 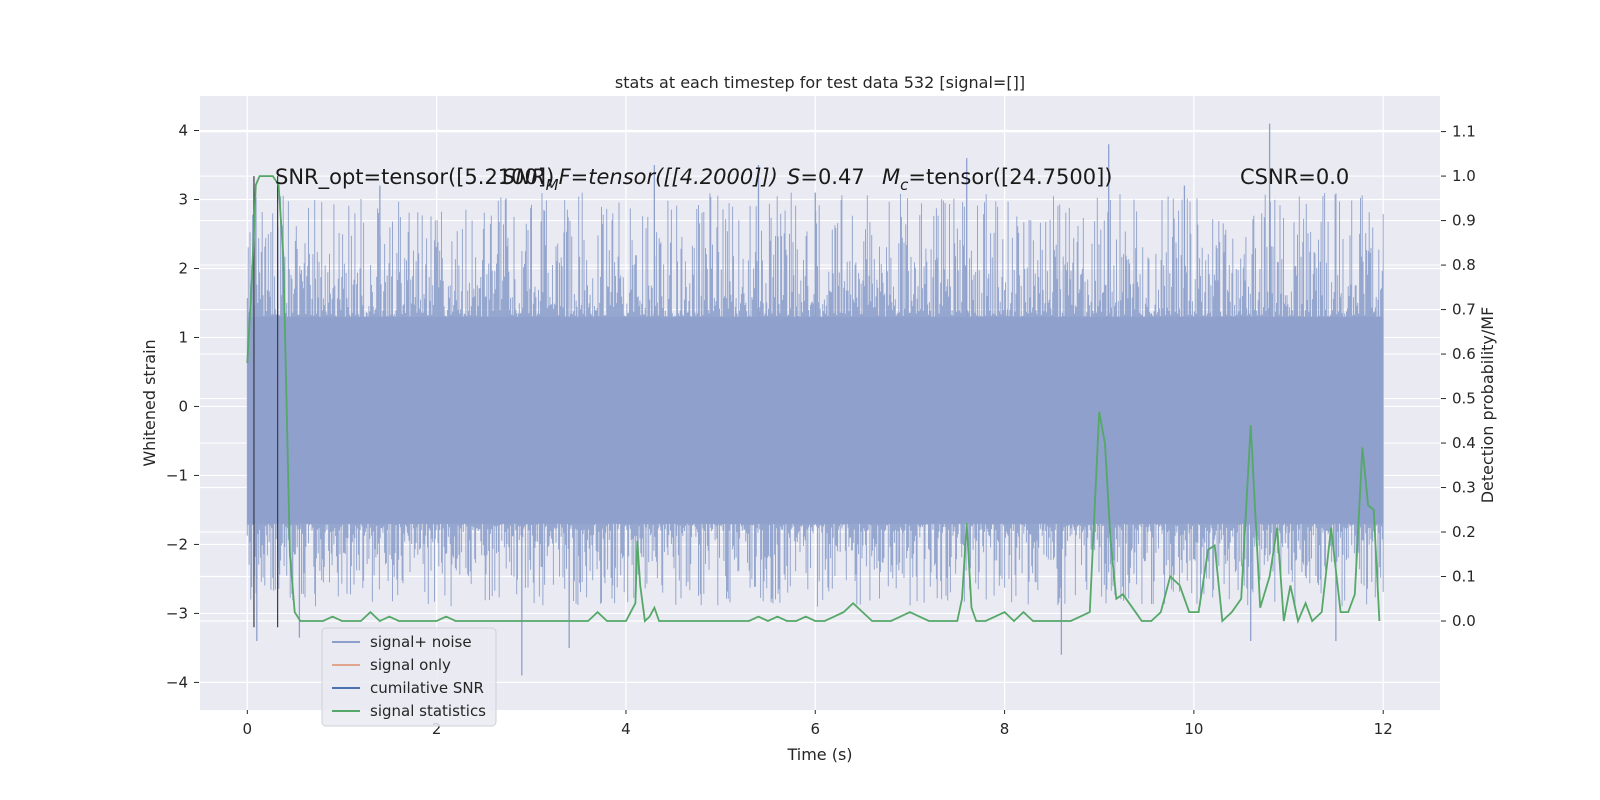 What do you see at coordinates (819, 754) in the screenshot?
I see `x-axis-label: Time (s)` at bounding box center [819, 754].